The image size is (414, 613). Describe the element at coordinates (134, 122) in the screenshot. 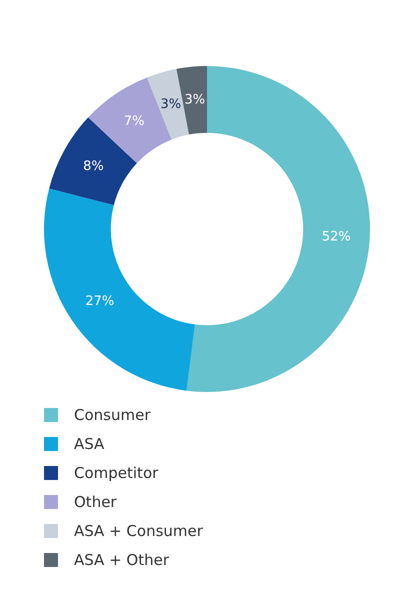

I see `data-label: 7%` at that location.